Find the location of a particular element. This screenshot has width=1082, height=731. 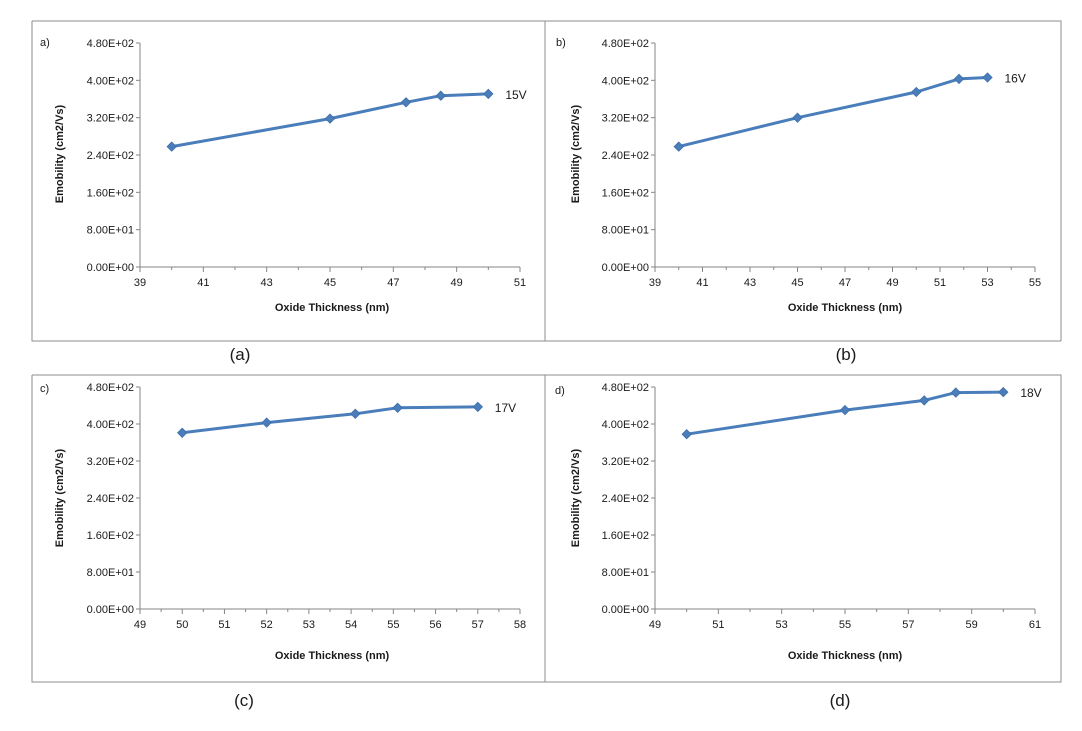

panel-d-x-tick-label: 53 is located at coordinates (782, 625).